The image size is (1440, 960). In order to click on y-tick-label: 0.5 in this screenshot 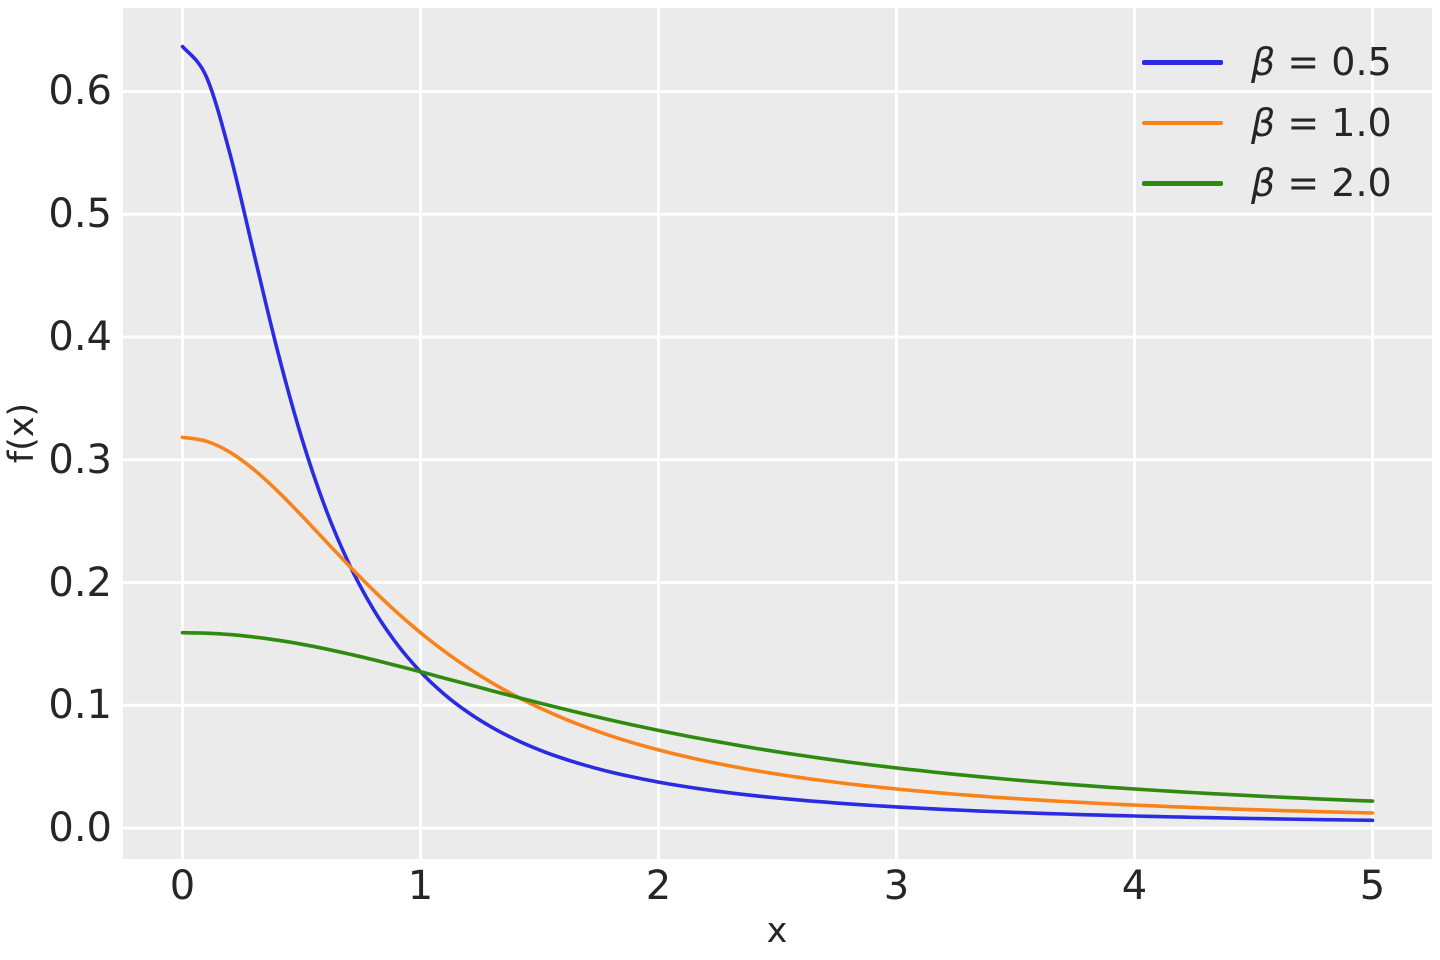, I will do `click(80, 214)`.